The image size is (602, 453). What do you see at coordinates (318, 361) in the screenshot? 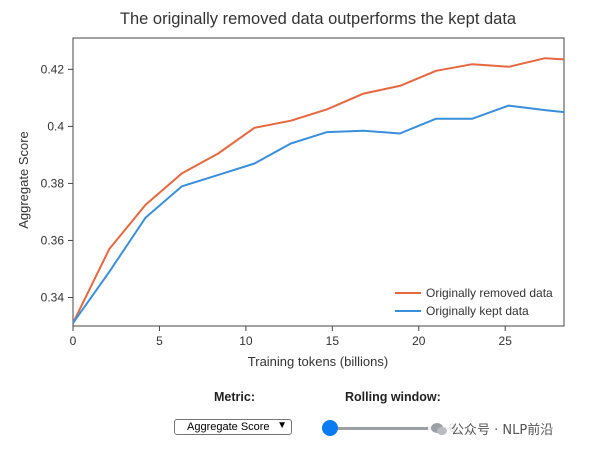
I see `x-axis-label: Training tokens (billions)` at bounding box center [318, 361].